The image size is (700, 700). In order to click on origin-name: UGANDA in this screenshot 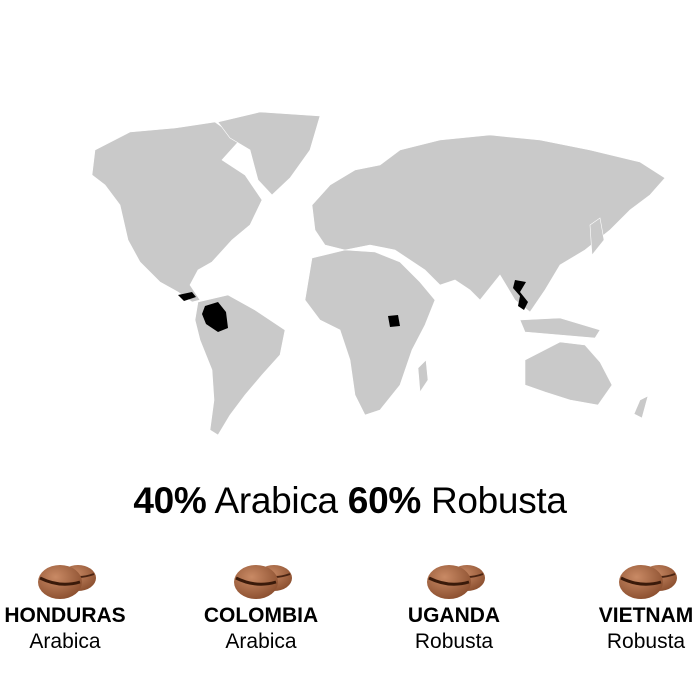, I will do `click(454, 615)`.